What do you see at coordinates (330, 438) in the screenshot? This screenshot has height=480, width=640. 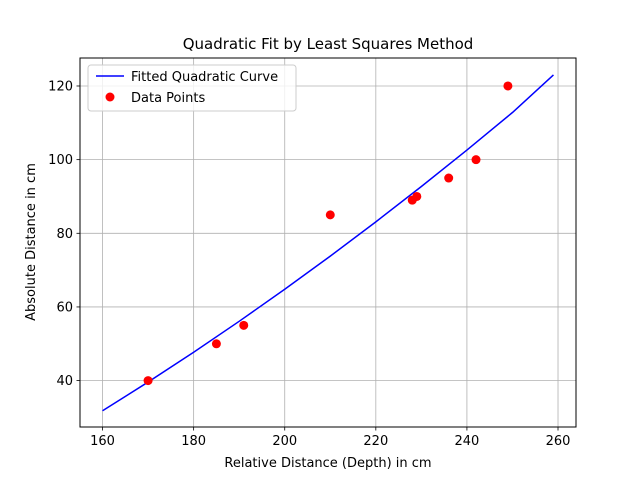 I see `x-axis: 160 180 200 220 240 260` at bounding box center [330, 438].